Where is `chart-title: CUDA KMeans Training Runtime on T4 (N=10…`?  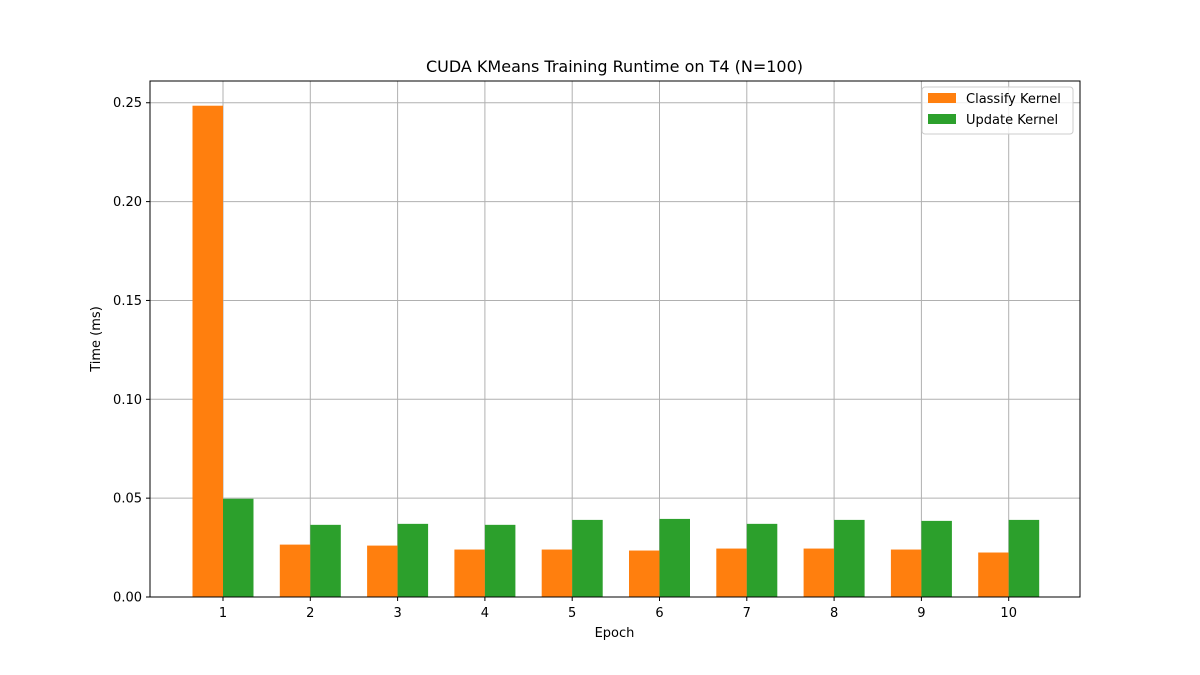 chart-title: CUDA KMeans Training Runtime on T4 (N=10… is located at coordinates (614, 66).